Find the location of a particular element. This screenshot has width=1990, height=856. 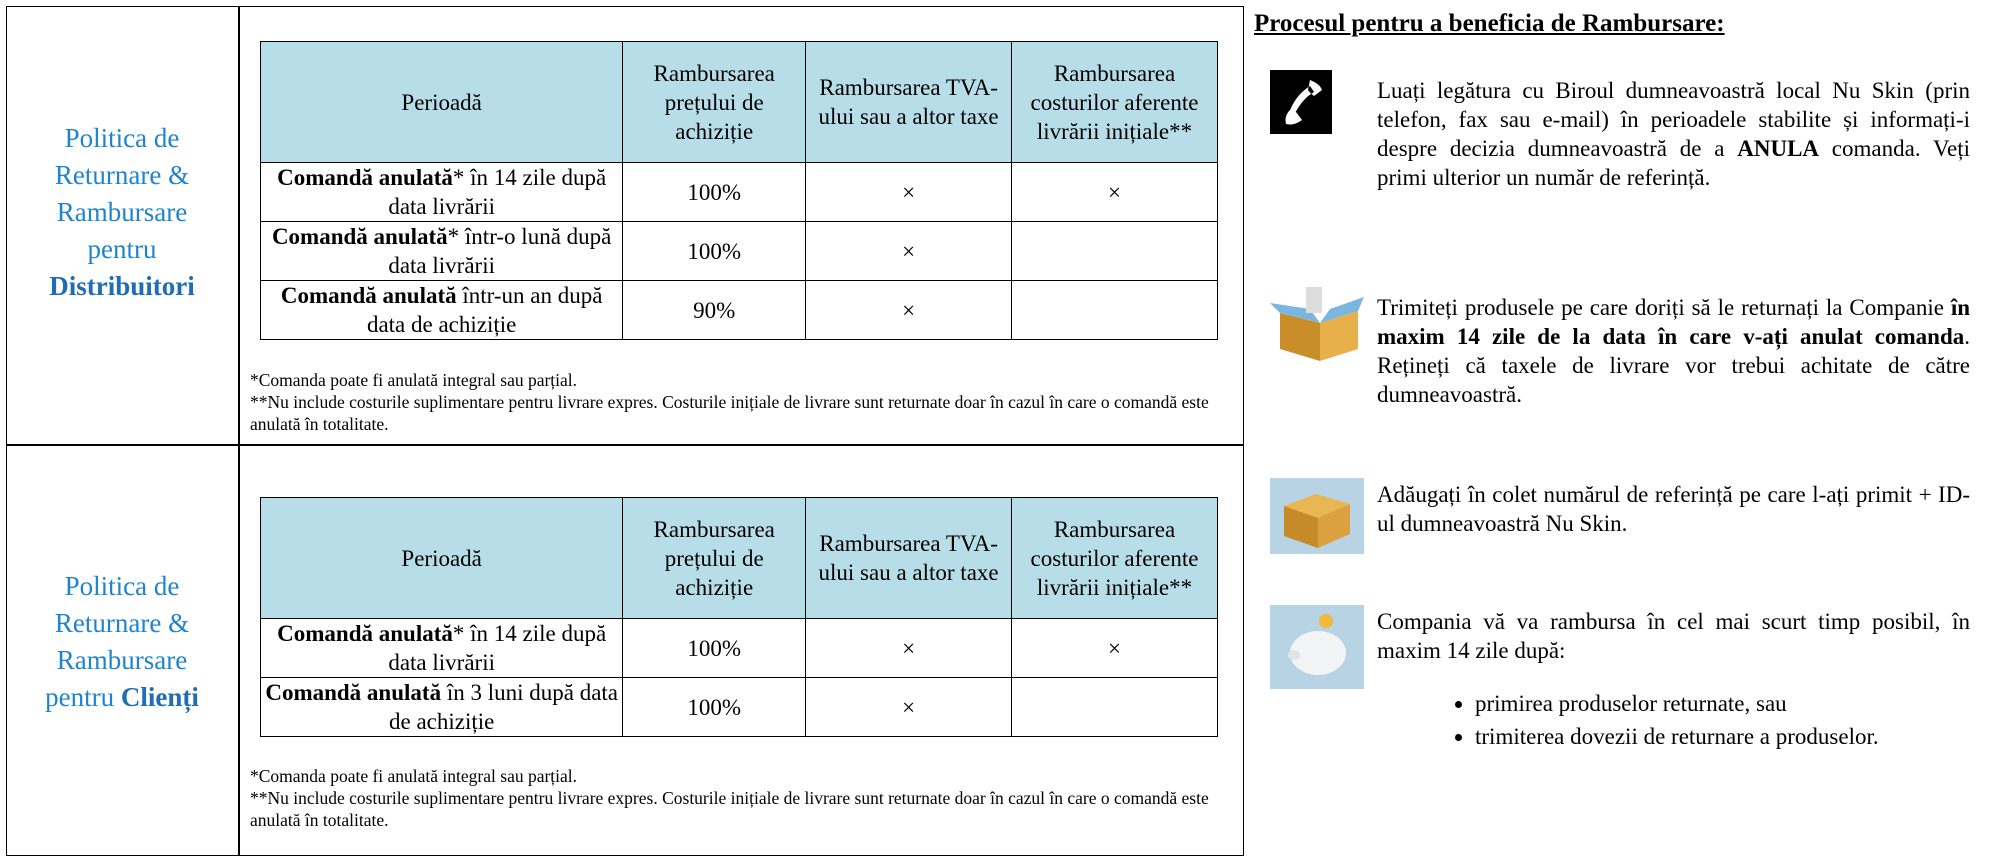

period-text: * într-o lună după data livrării is located at coordinates (500, 251).